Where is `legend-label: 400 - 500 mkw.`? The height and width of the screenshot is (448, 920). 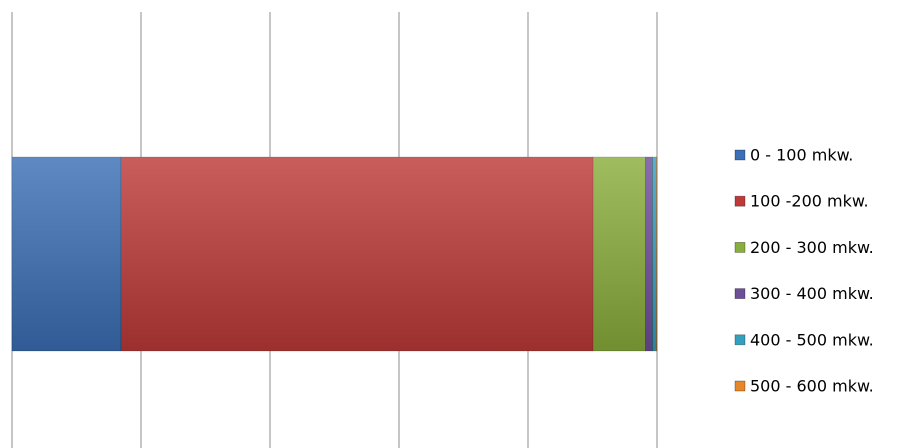
legend-label: 400 - 500 mkw. is located at coordinates (812, 339).